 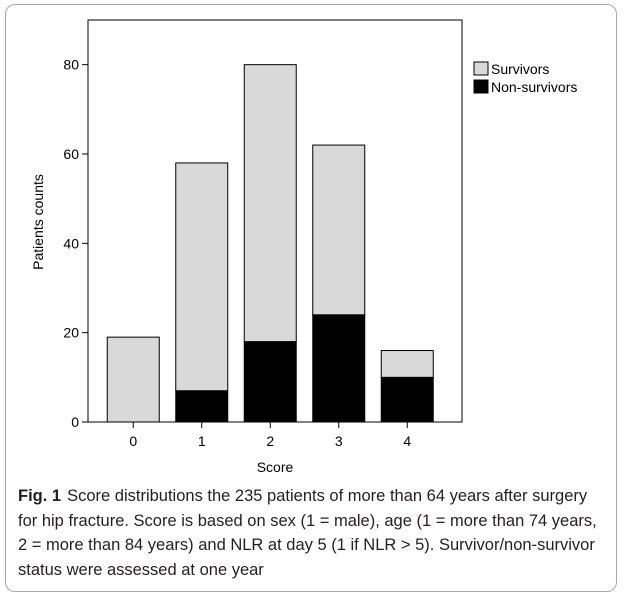 I want to click on y-tick-label-80: 80, so click(x=71, y=65).